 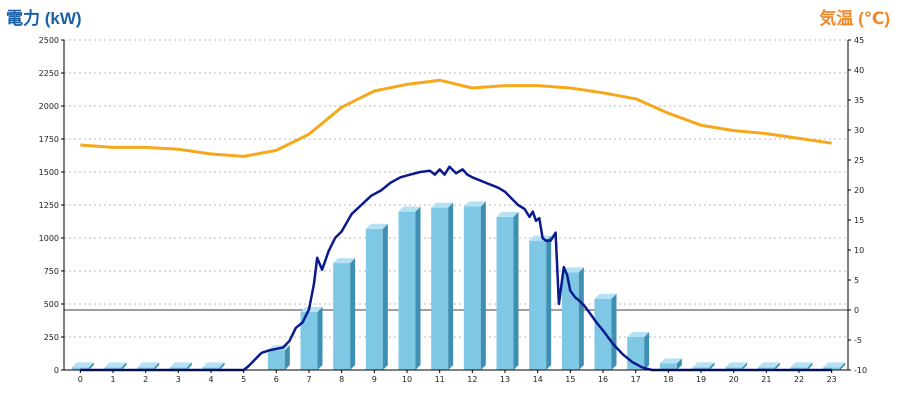 I want to click on x-tick-label: 1, so click(x=112, y=379).